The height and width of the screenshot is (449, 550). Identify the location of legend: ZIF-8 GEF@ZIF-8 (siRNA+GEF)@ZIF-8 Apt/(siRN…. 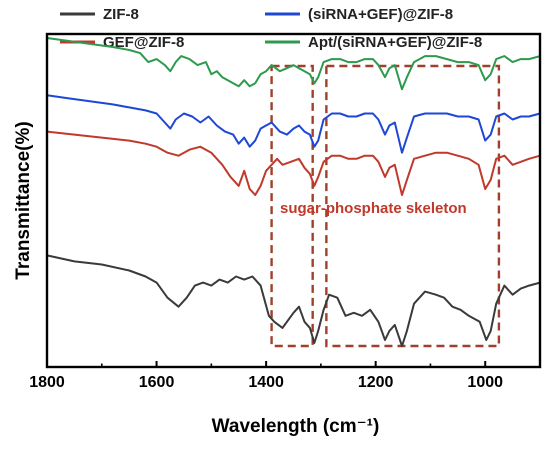
(271, 28).